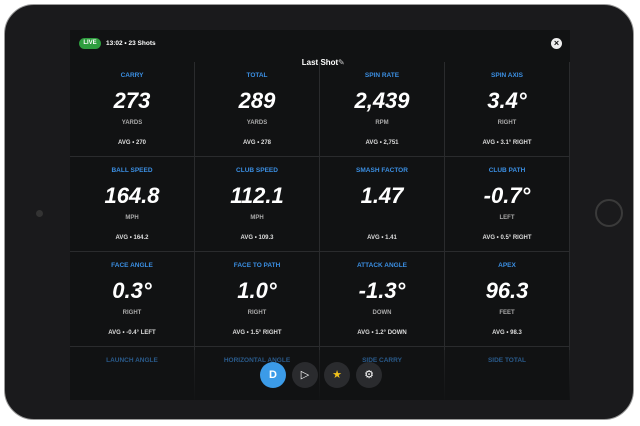 The width and height of the screenshot is (640, 426). I want to click on session-info: 13:02 • 23 Shots, so click(131, 43).